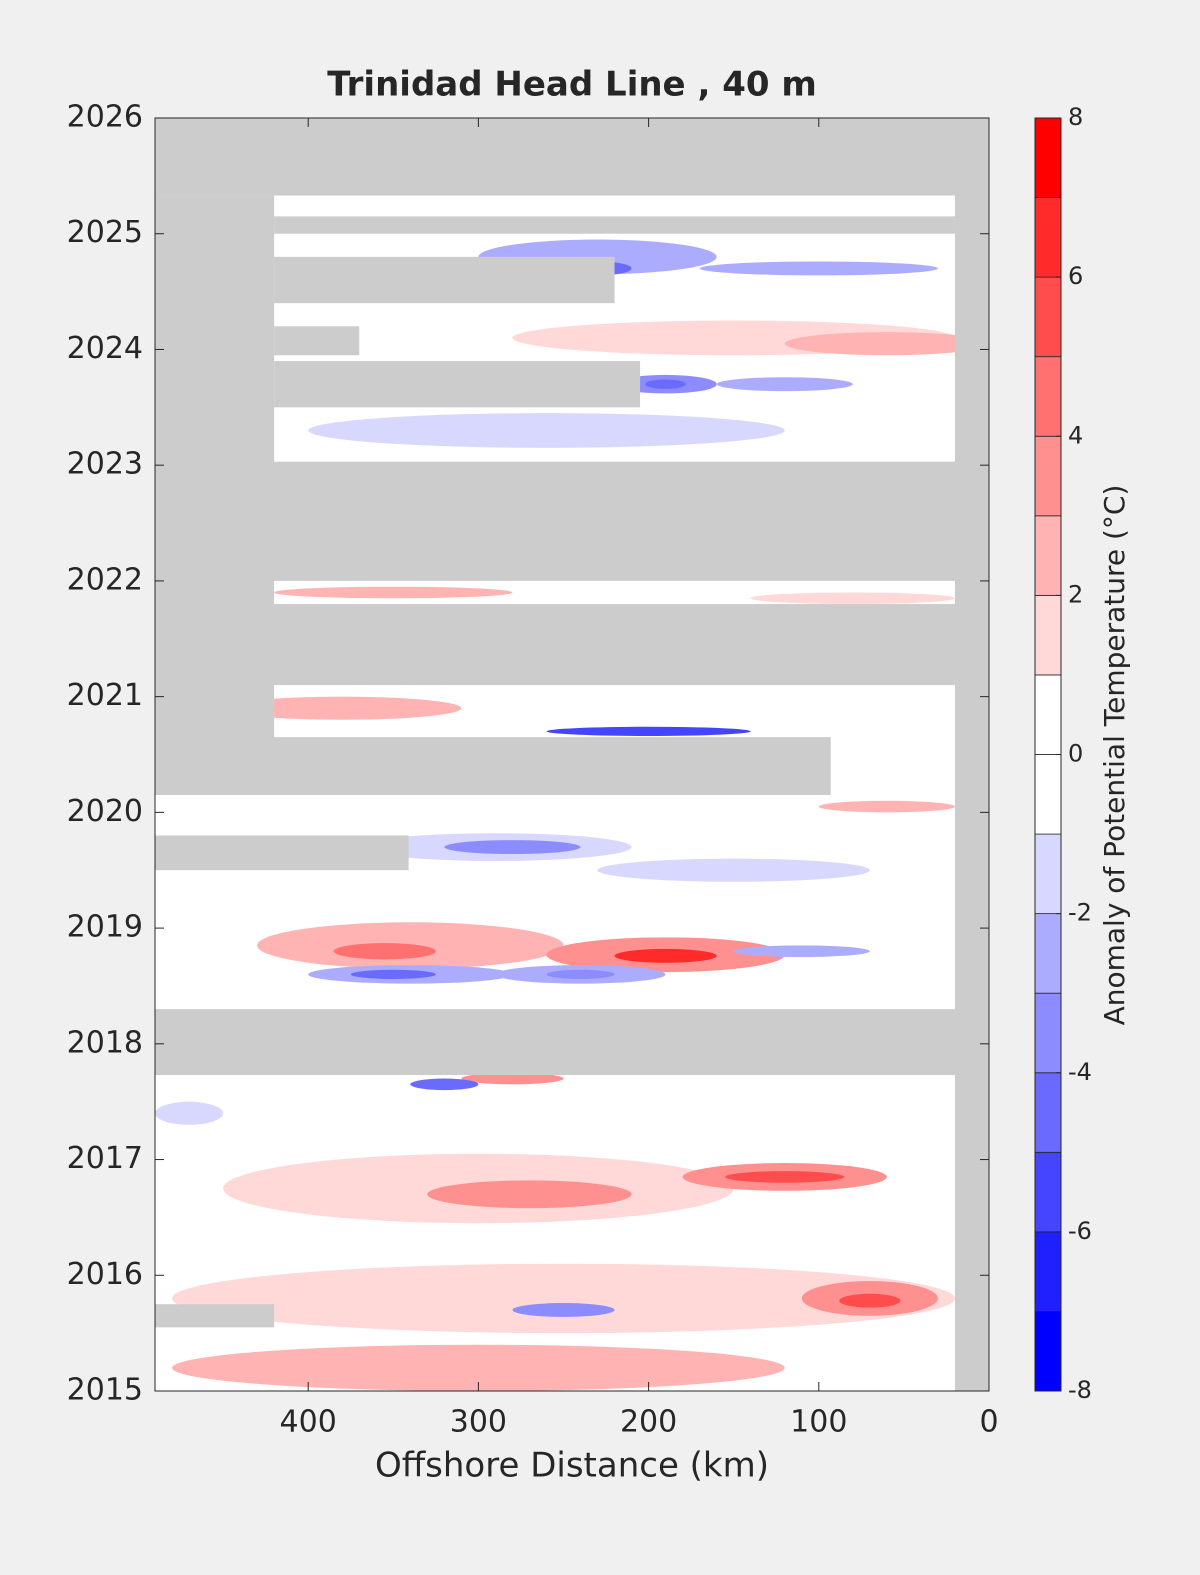  Describe the element at coordinates (105, 117) in the screenshot. I see `y-tick-label: 2026` at that location.